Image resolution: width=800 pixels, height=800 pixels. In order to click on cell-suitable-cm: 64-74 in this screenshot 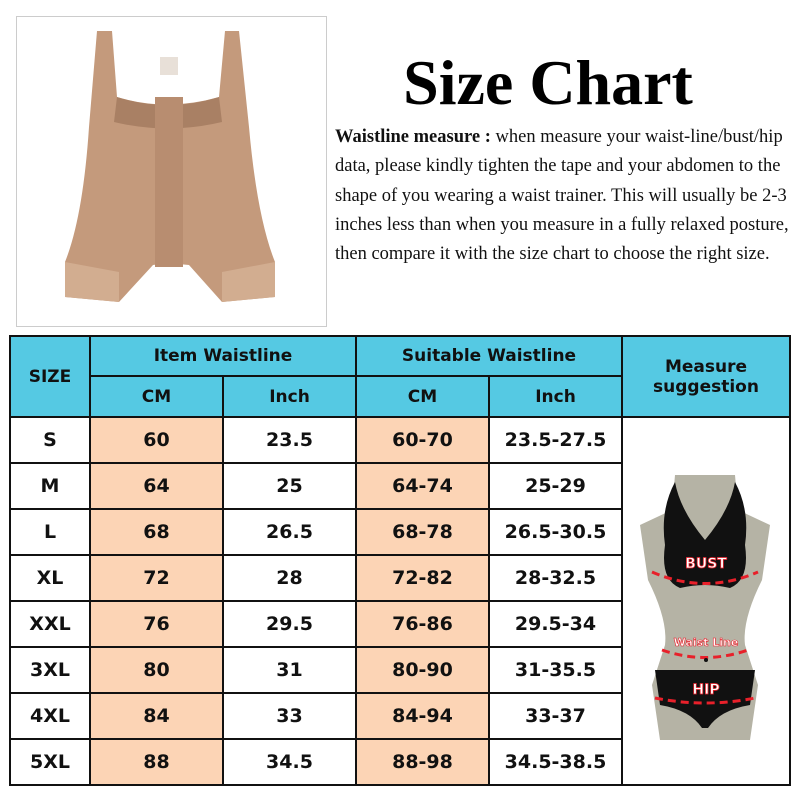, I will do `click(422, 486)`.